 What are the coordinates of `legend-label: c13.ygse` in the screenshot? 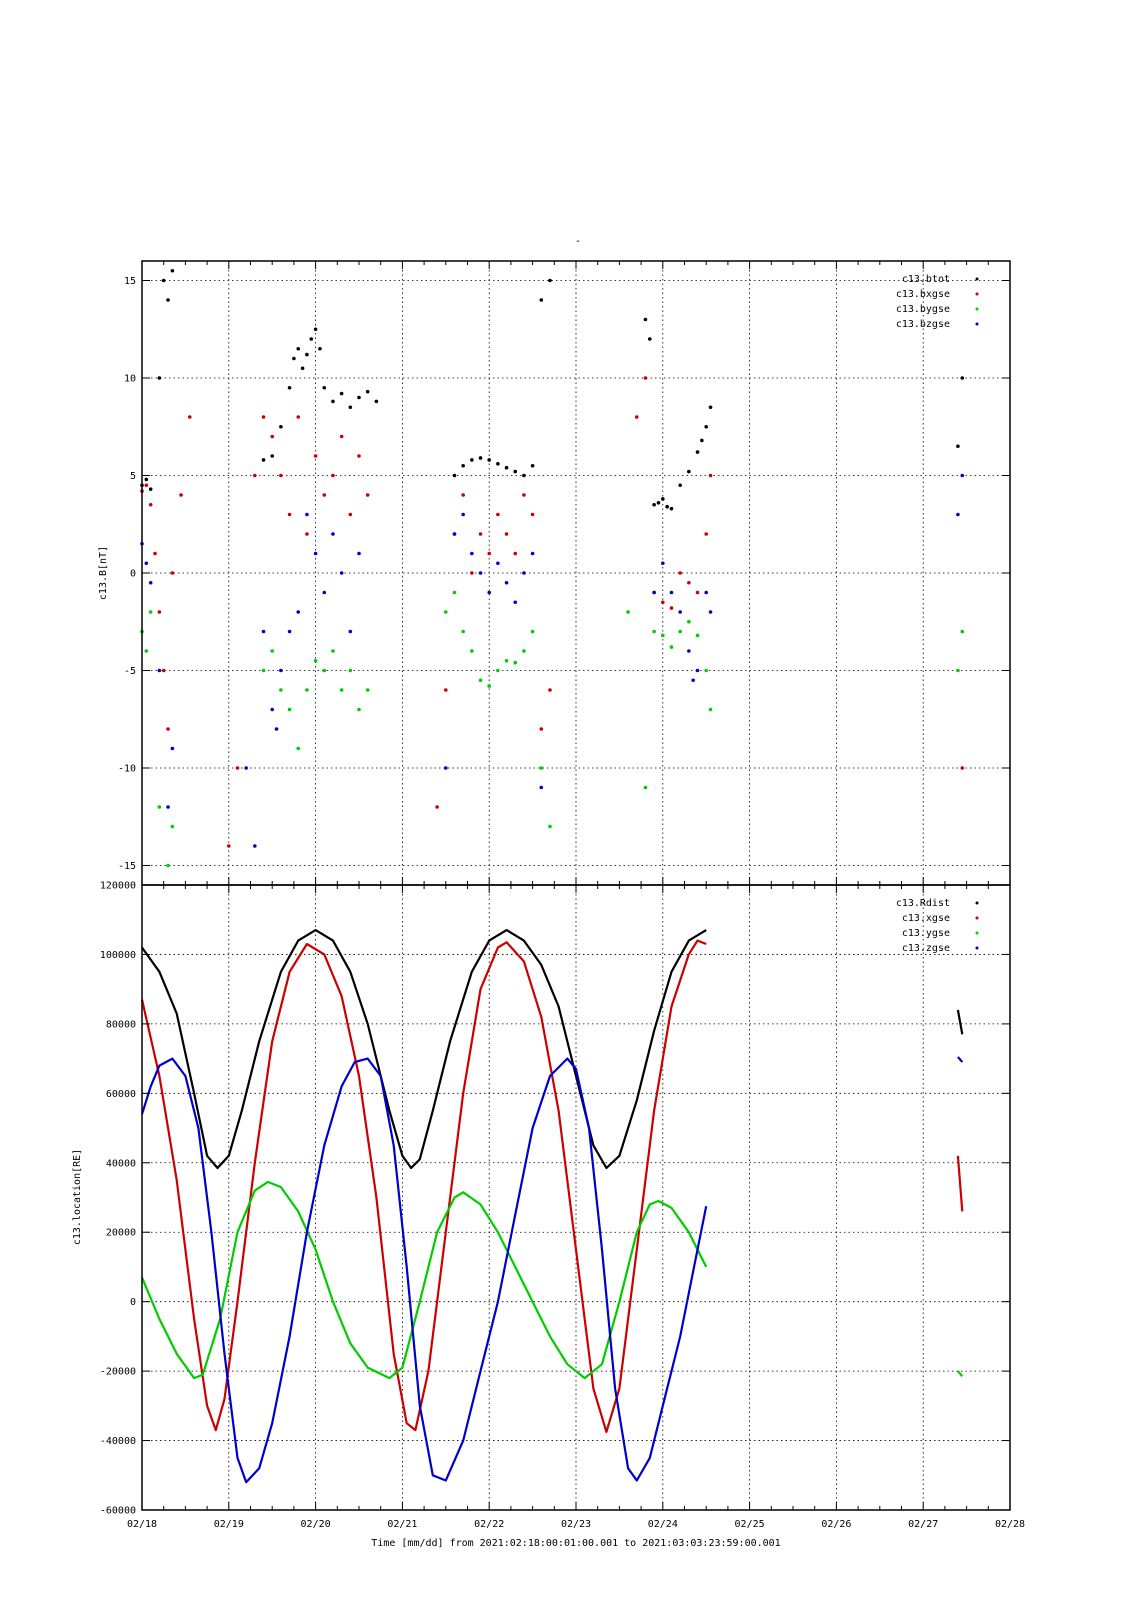 It's located at (926, 933).